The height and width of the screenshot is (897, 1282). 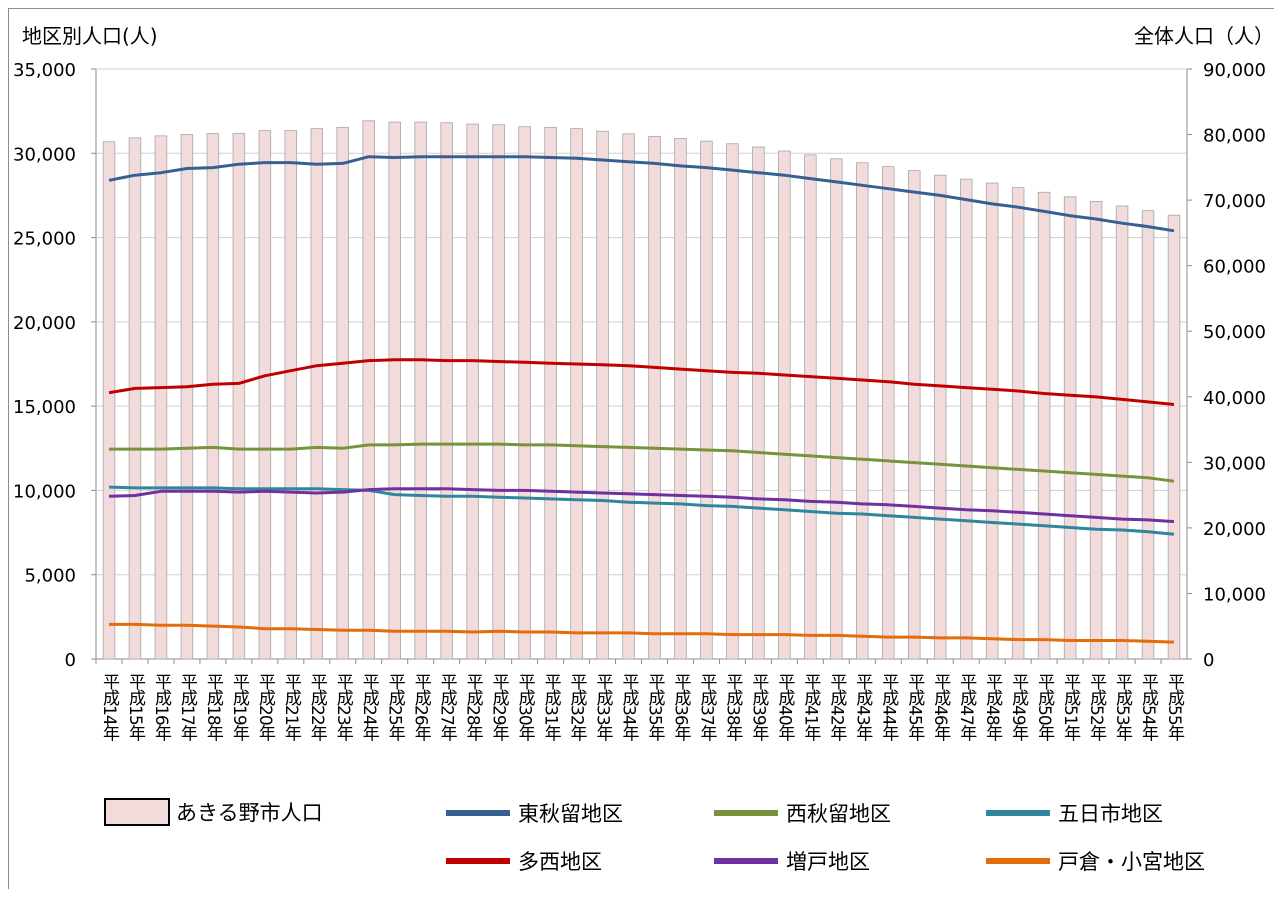 What do you see at coordinates (317, 707) in the screenshot?
I see `x-tick-label: 平成22年` at bounding box center [317, 707].